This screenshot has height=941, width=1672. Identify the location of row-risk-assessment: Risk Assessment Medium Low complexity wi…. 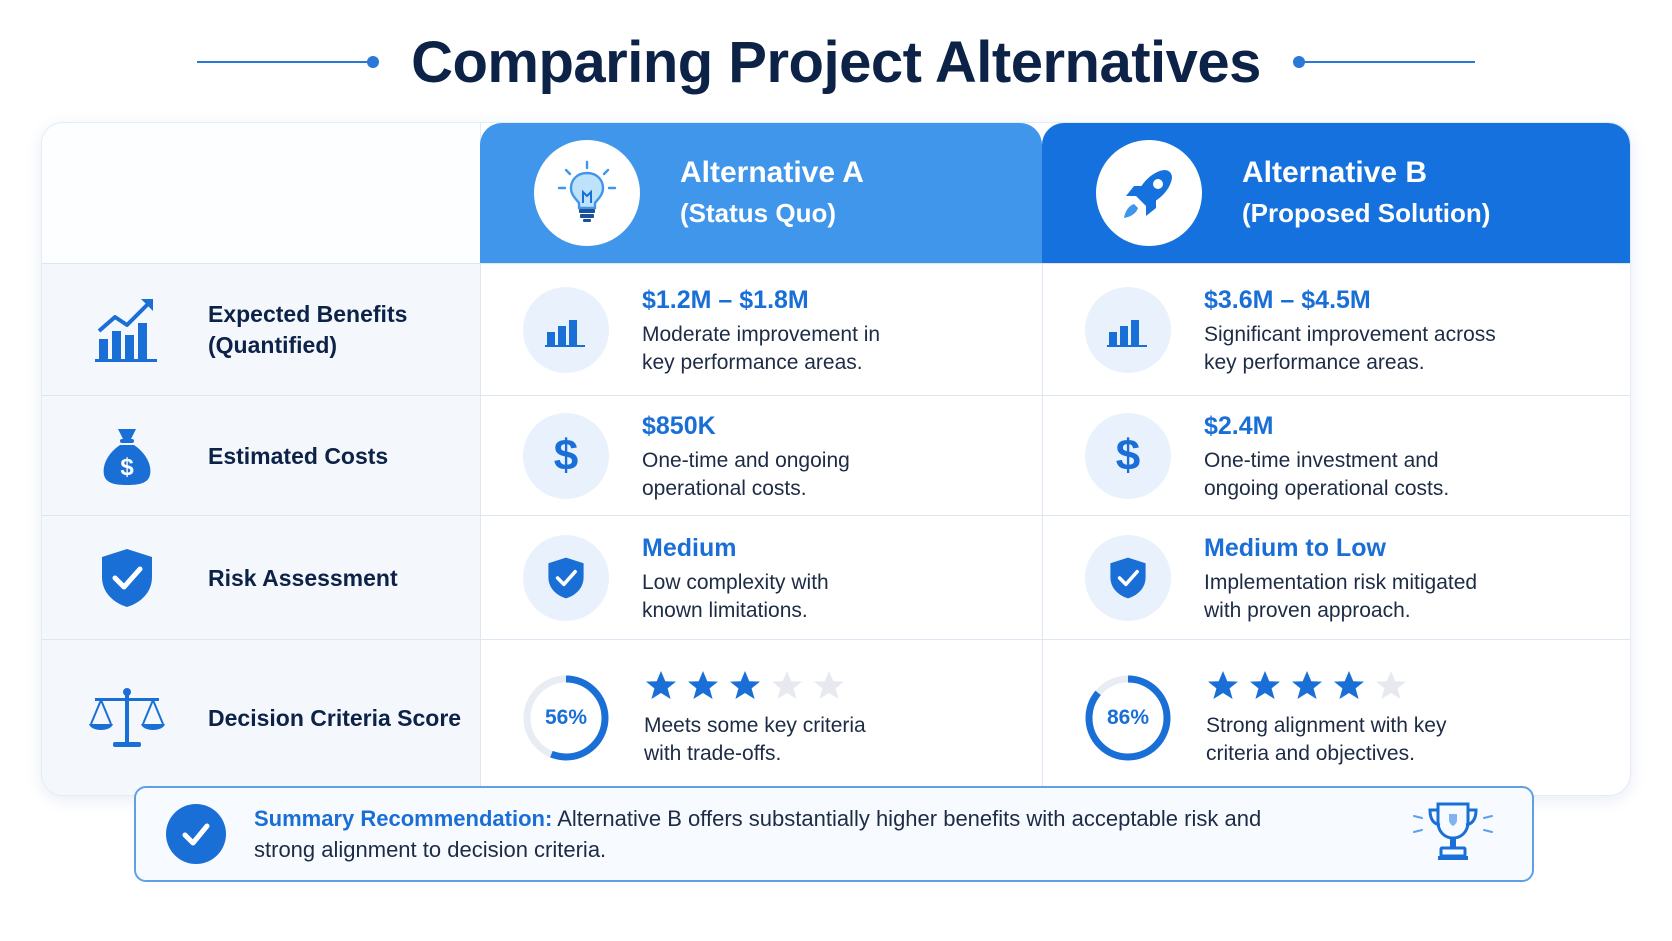
(836, 577).